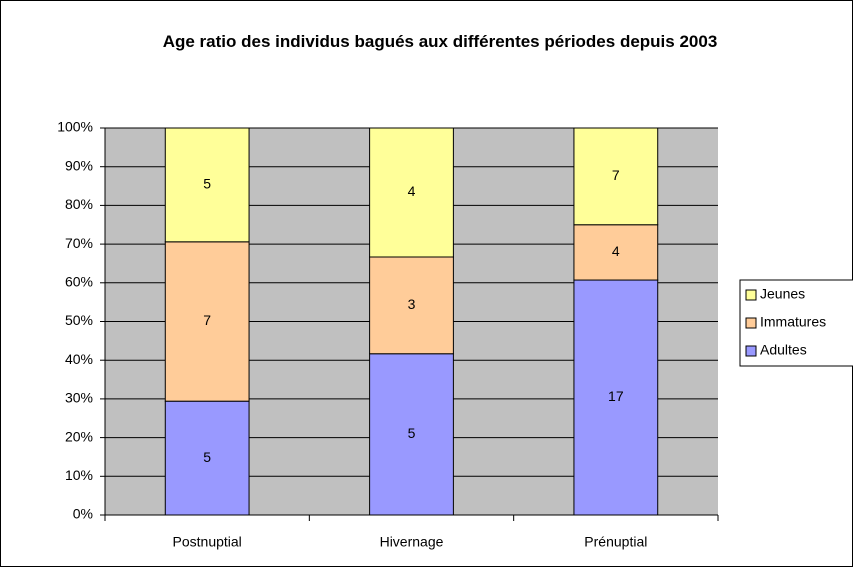 The image size is (853, 567). Describe the element at coordinates (793, 322) in the screenshot. I see `legend-label: Immatures` at that location.